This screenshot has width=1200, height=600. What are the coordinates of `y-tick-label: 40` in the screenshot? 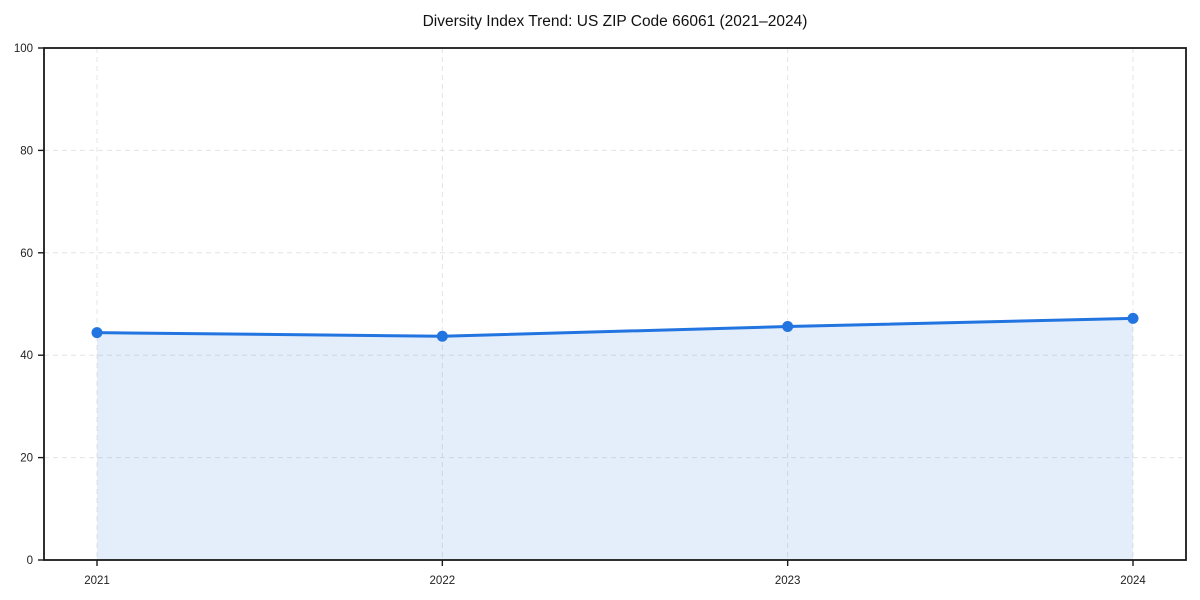 It's located at (26, 356).